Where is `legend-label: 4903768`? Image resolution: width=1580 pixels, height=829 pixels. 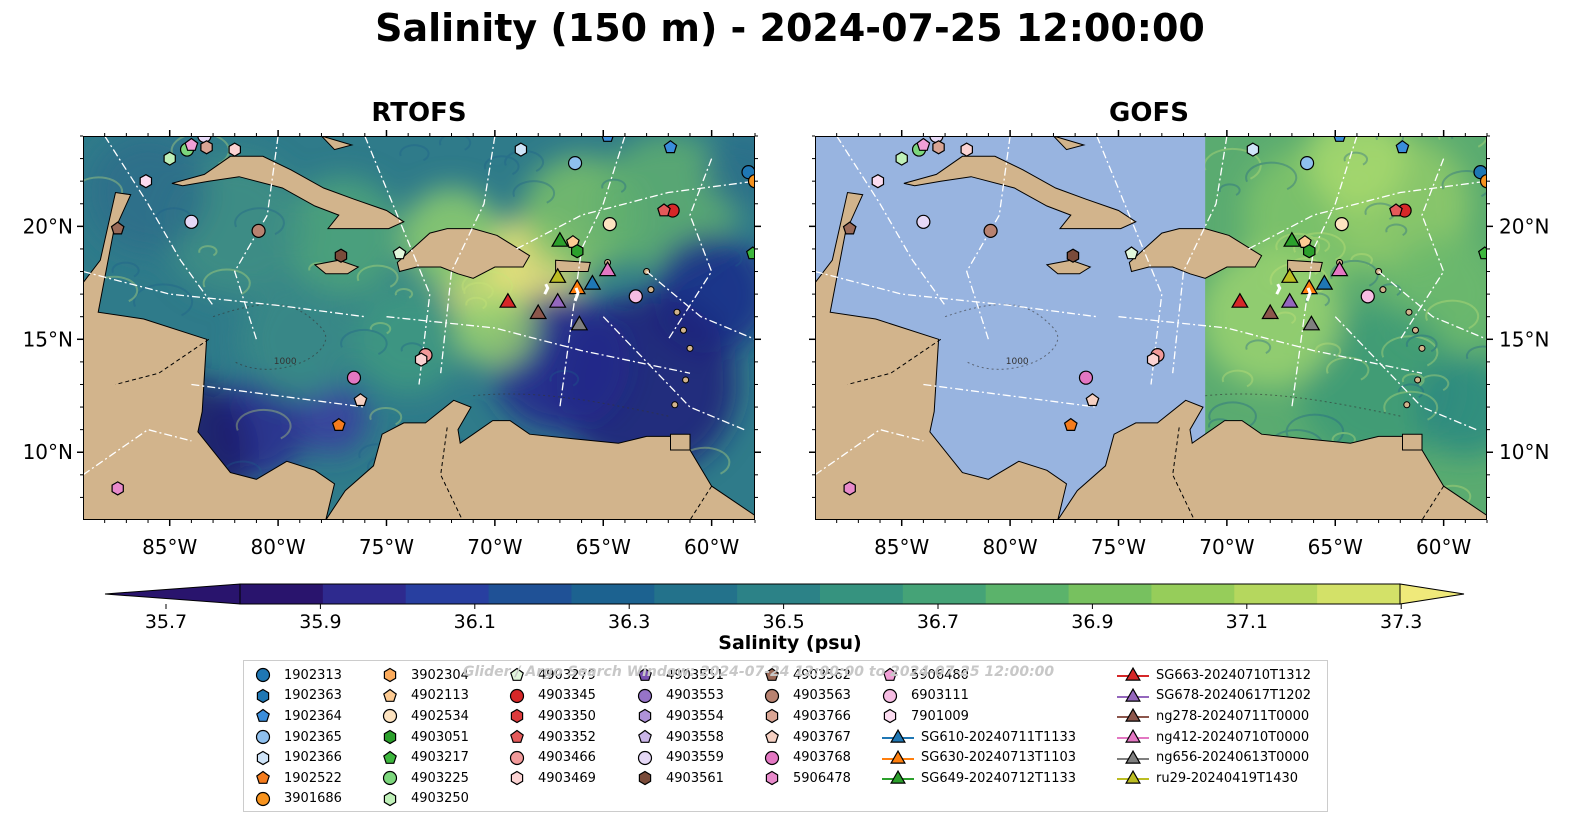
legend-label: 4903768 is located at coordinates (822, 758).